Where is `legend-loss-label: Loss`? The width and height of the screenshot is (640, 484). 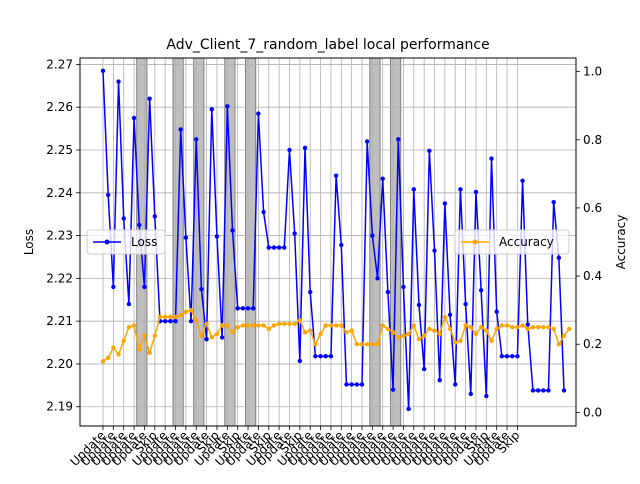
legend-loss-label: Loss is located at coordinates (144, 242).